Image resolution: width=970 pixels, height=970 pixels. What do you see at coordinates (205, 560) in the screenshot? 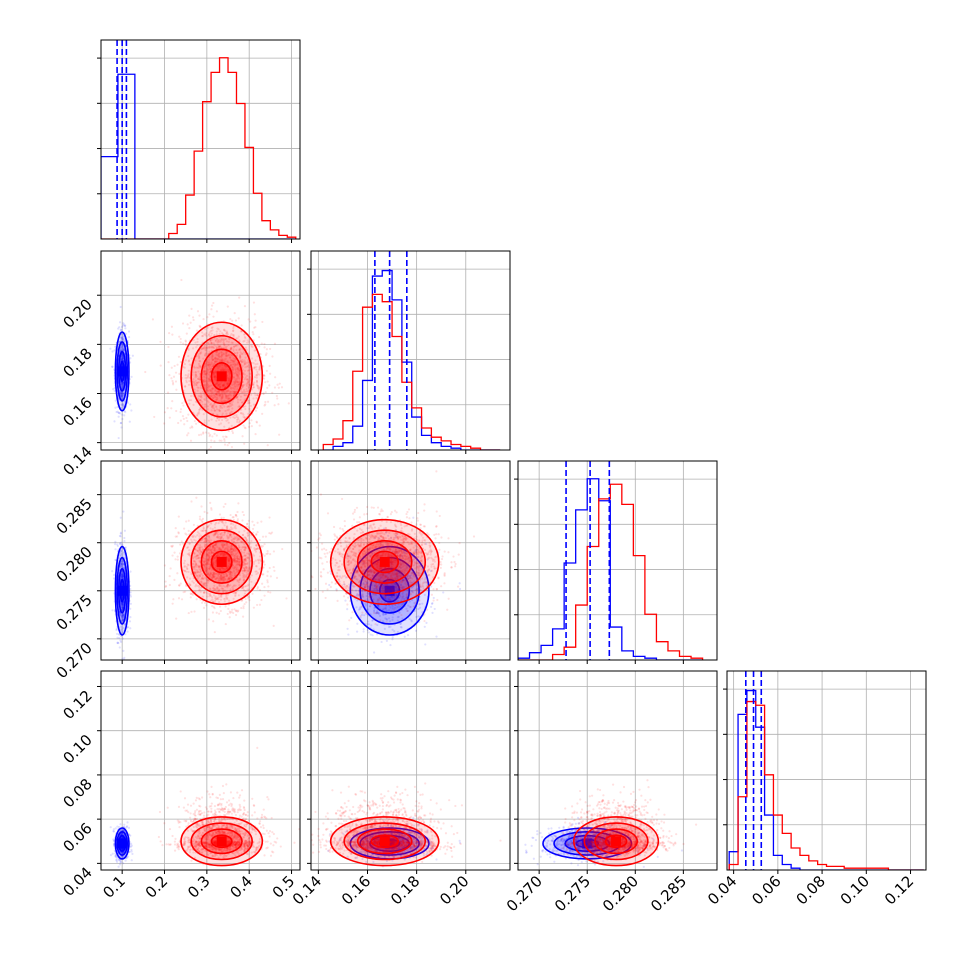
I see `scatter-panel` at bounding box center [205, 560].